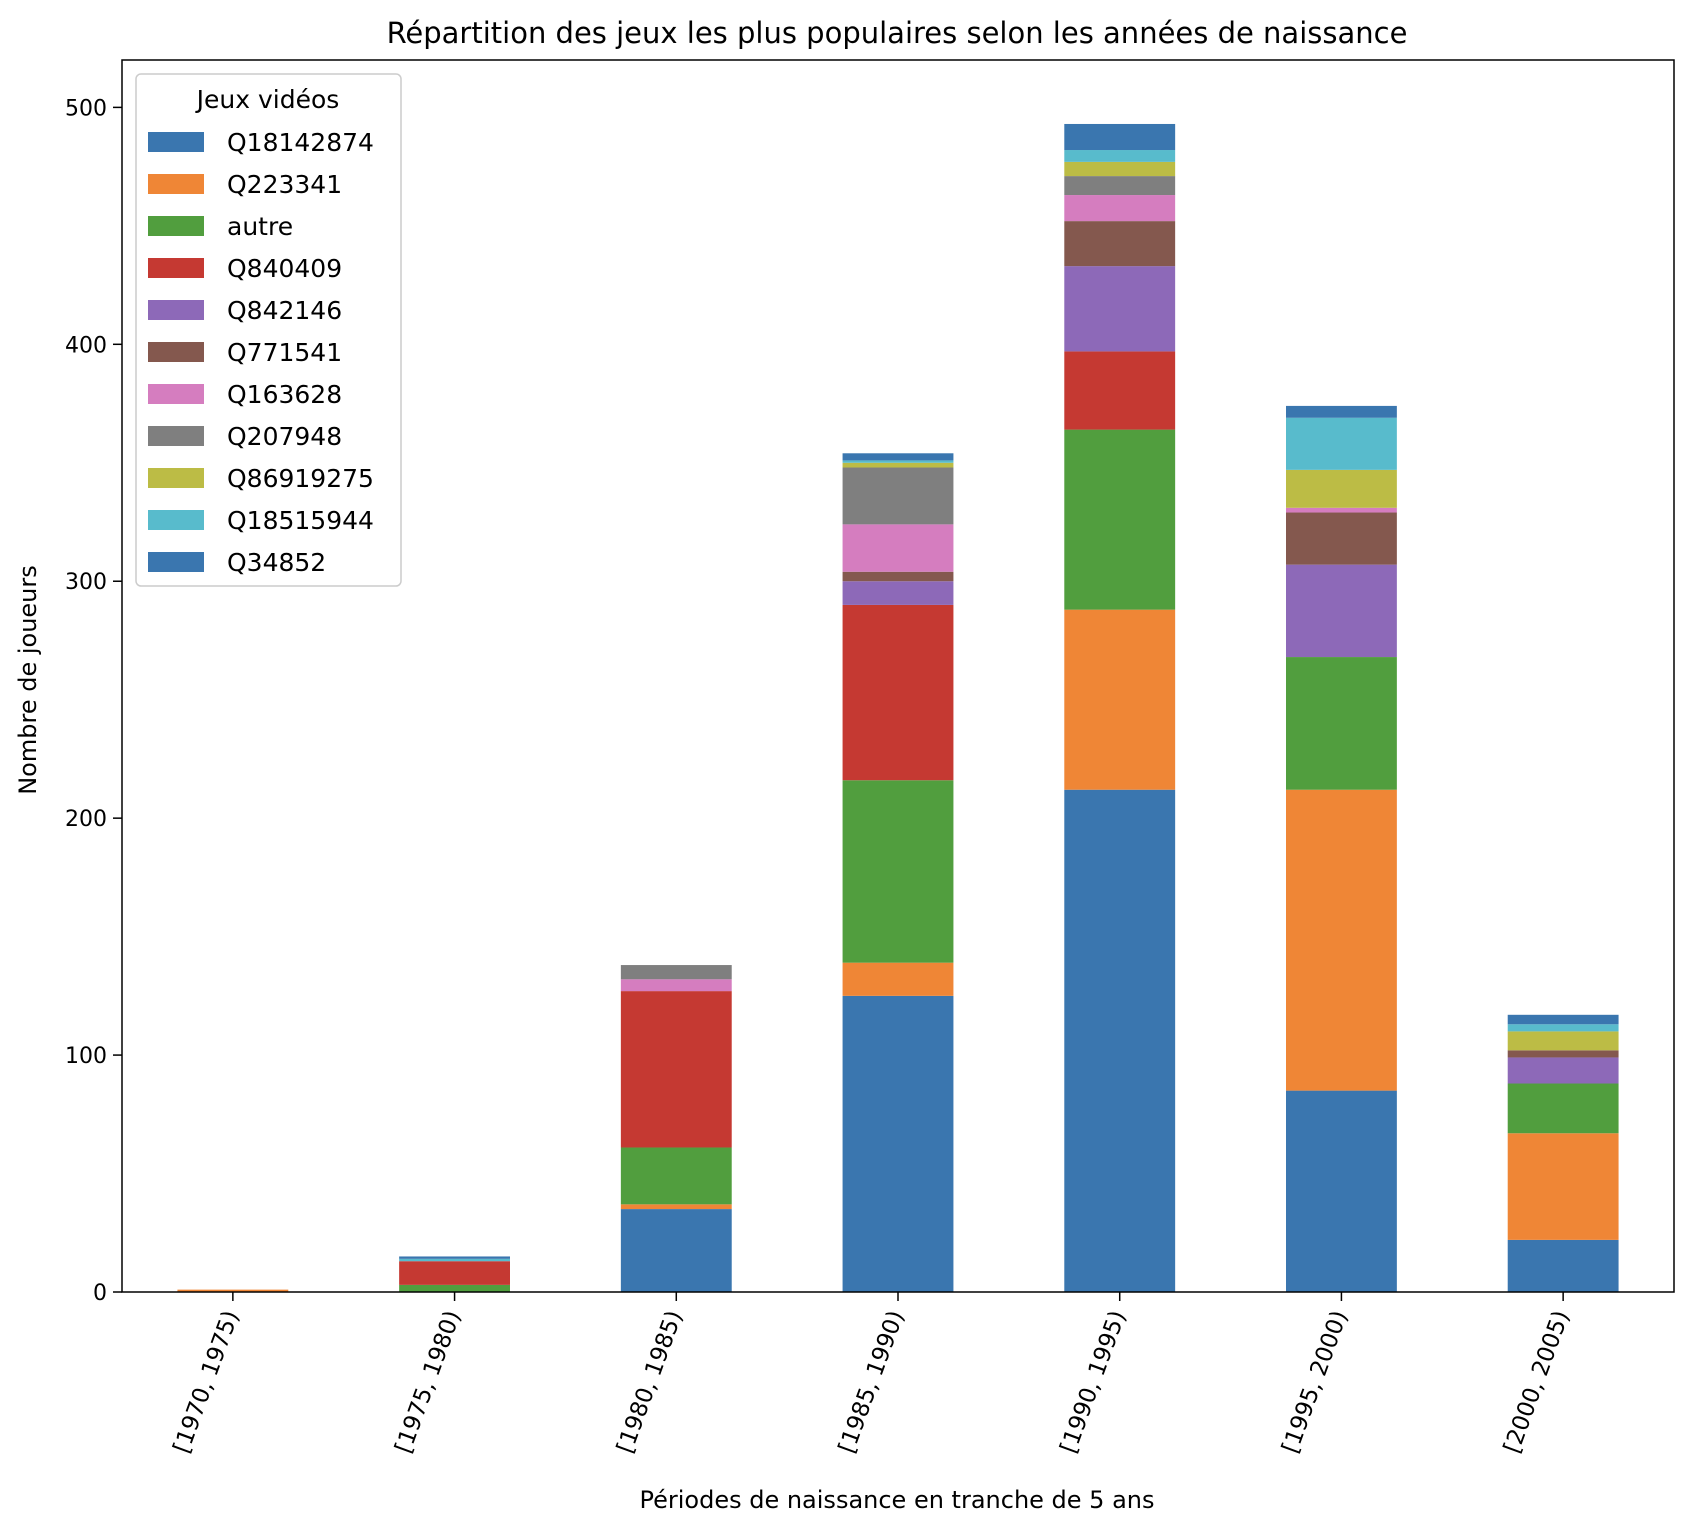  Describe the element at coordinates (100, 1293) in the screenshot. I see `y-tick-label: 0` at that location.